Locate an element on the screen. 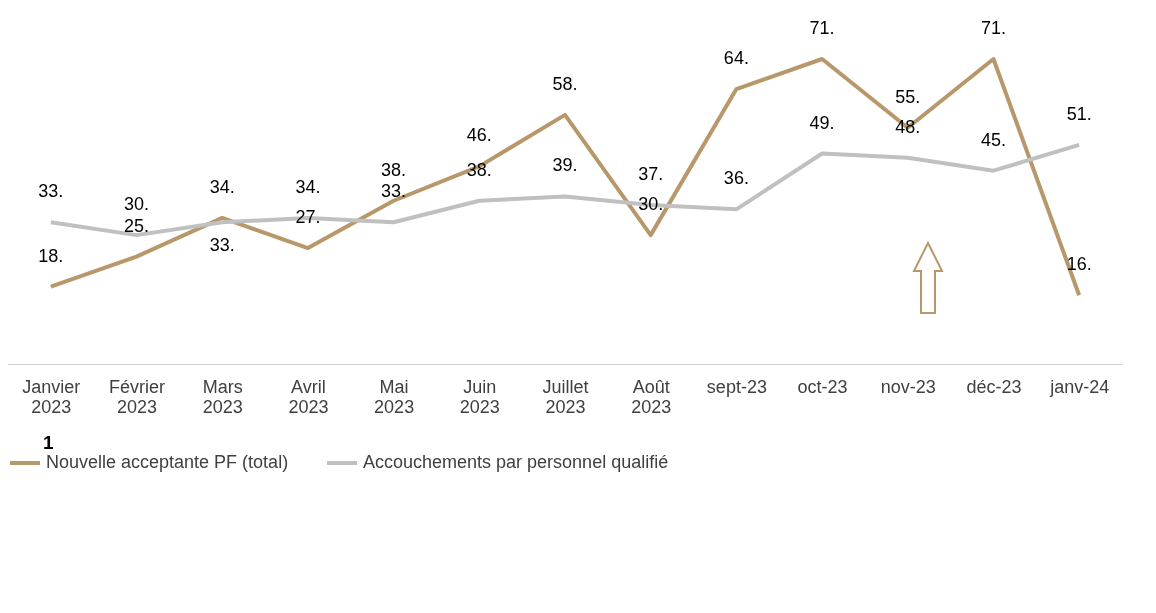  data-label: 37. is located at coordinates (651, 174).